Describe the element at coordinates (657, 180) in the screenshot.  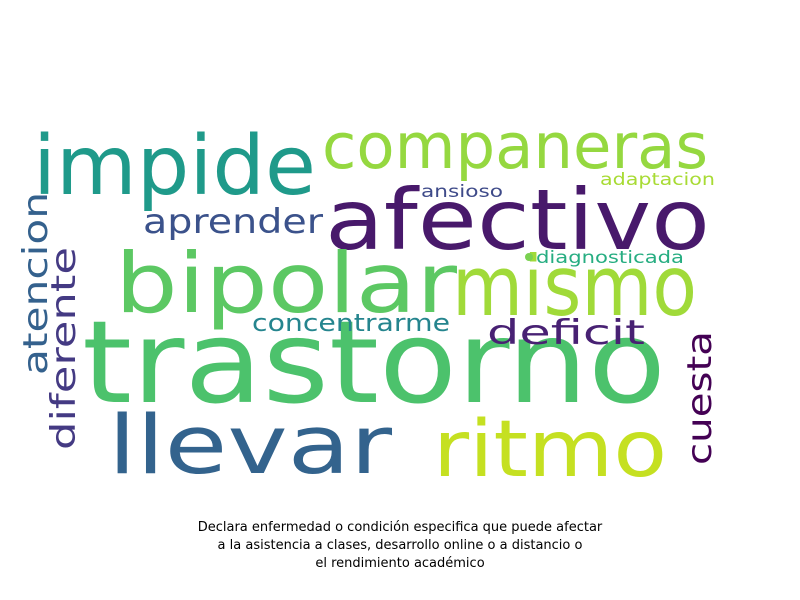
I see `word-adaptacion: adaptacion` at that location.